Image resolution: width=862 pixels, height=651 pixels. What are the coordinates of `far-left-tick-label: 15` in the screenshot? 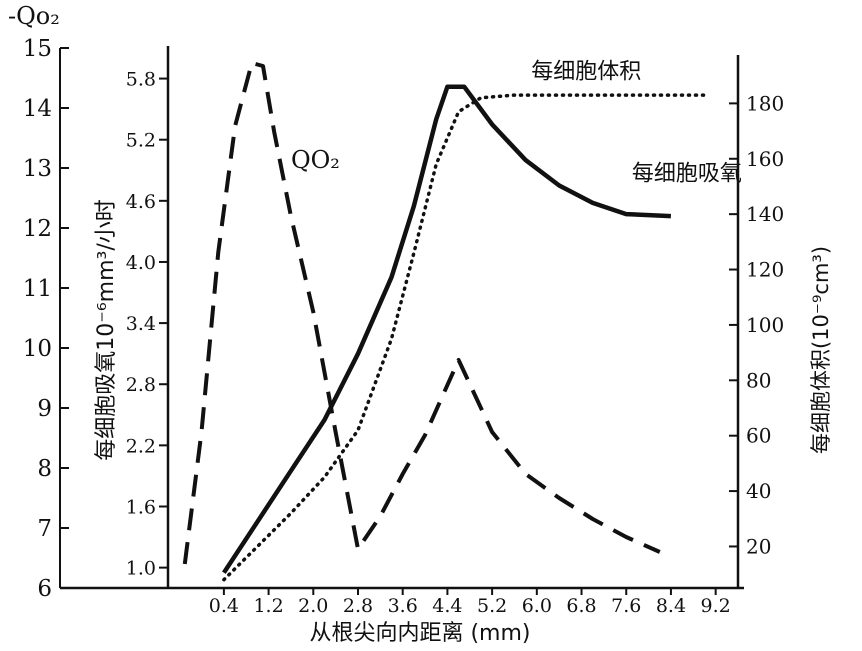 It's located at (37, 49).